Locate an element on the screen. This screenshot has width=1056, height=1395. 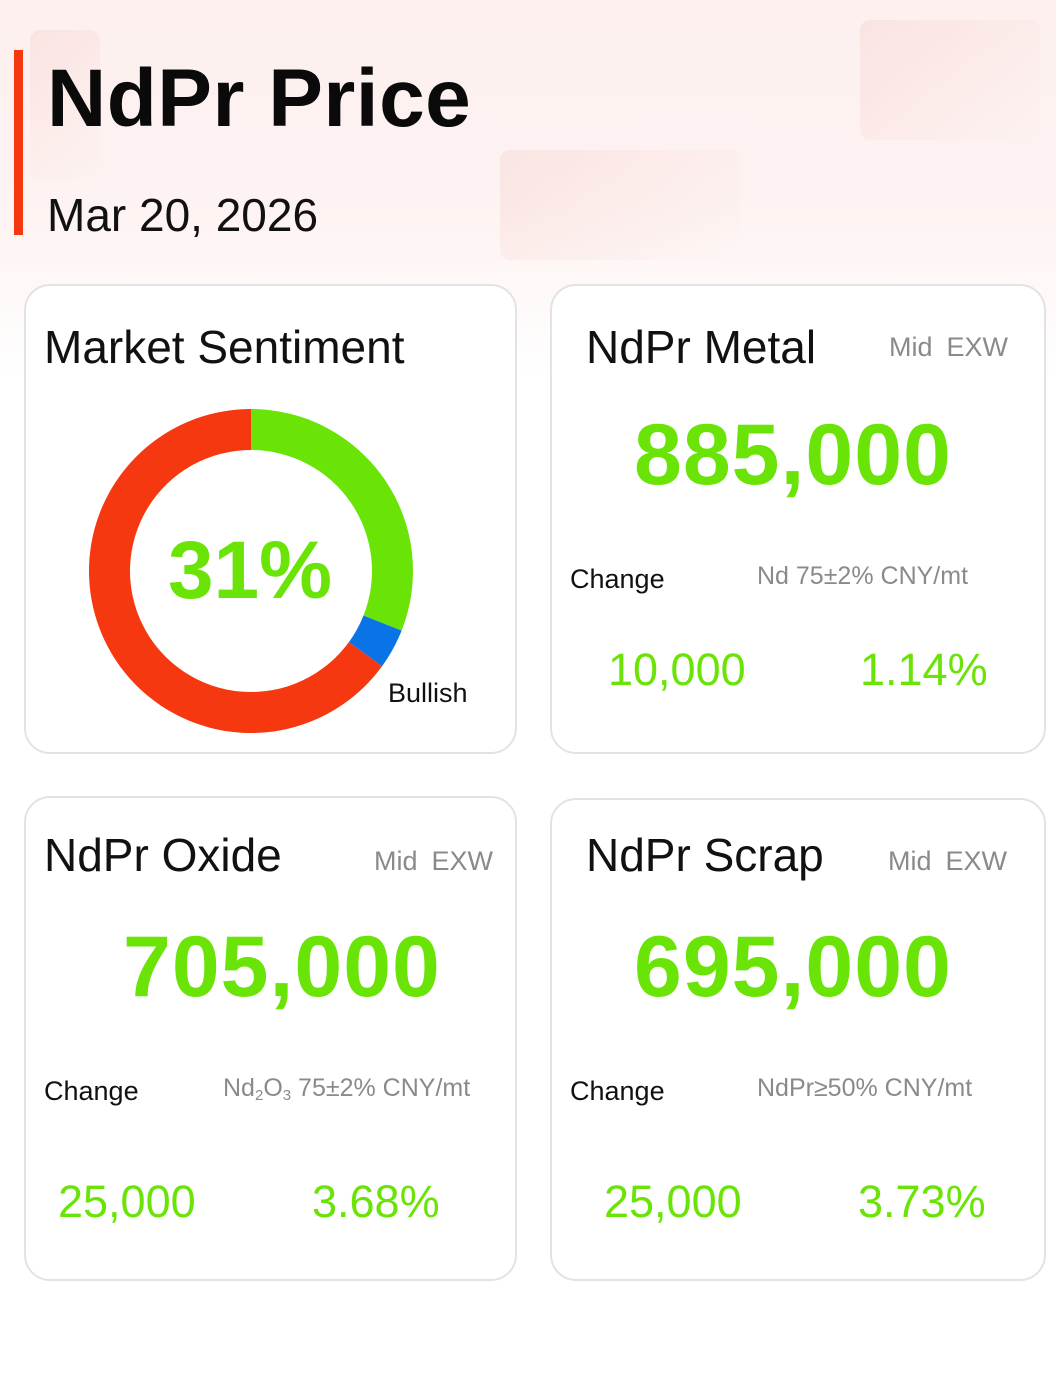
sentiment-donut-chart is located at coordinates (250, 571).